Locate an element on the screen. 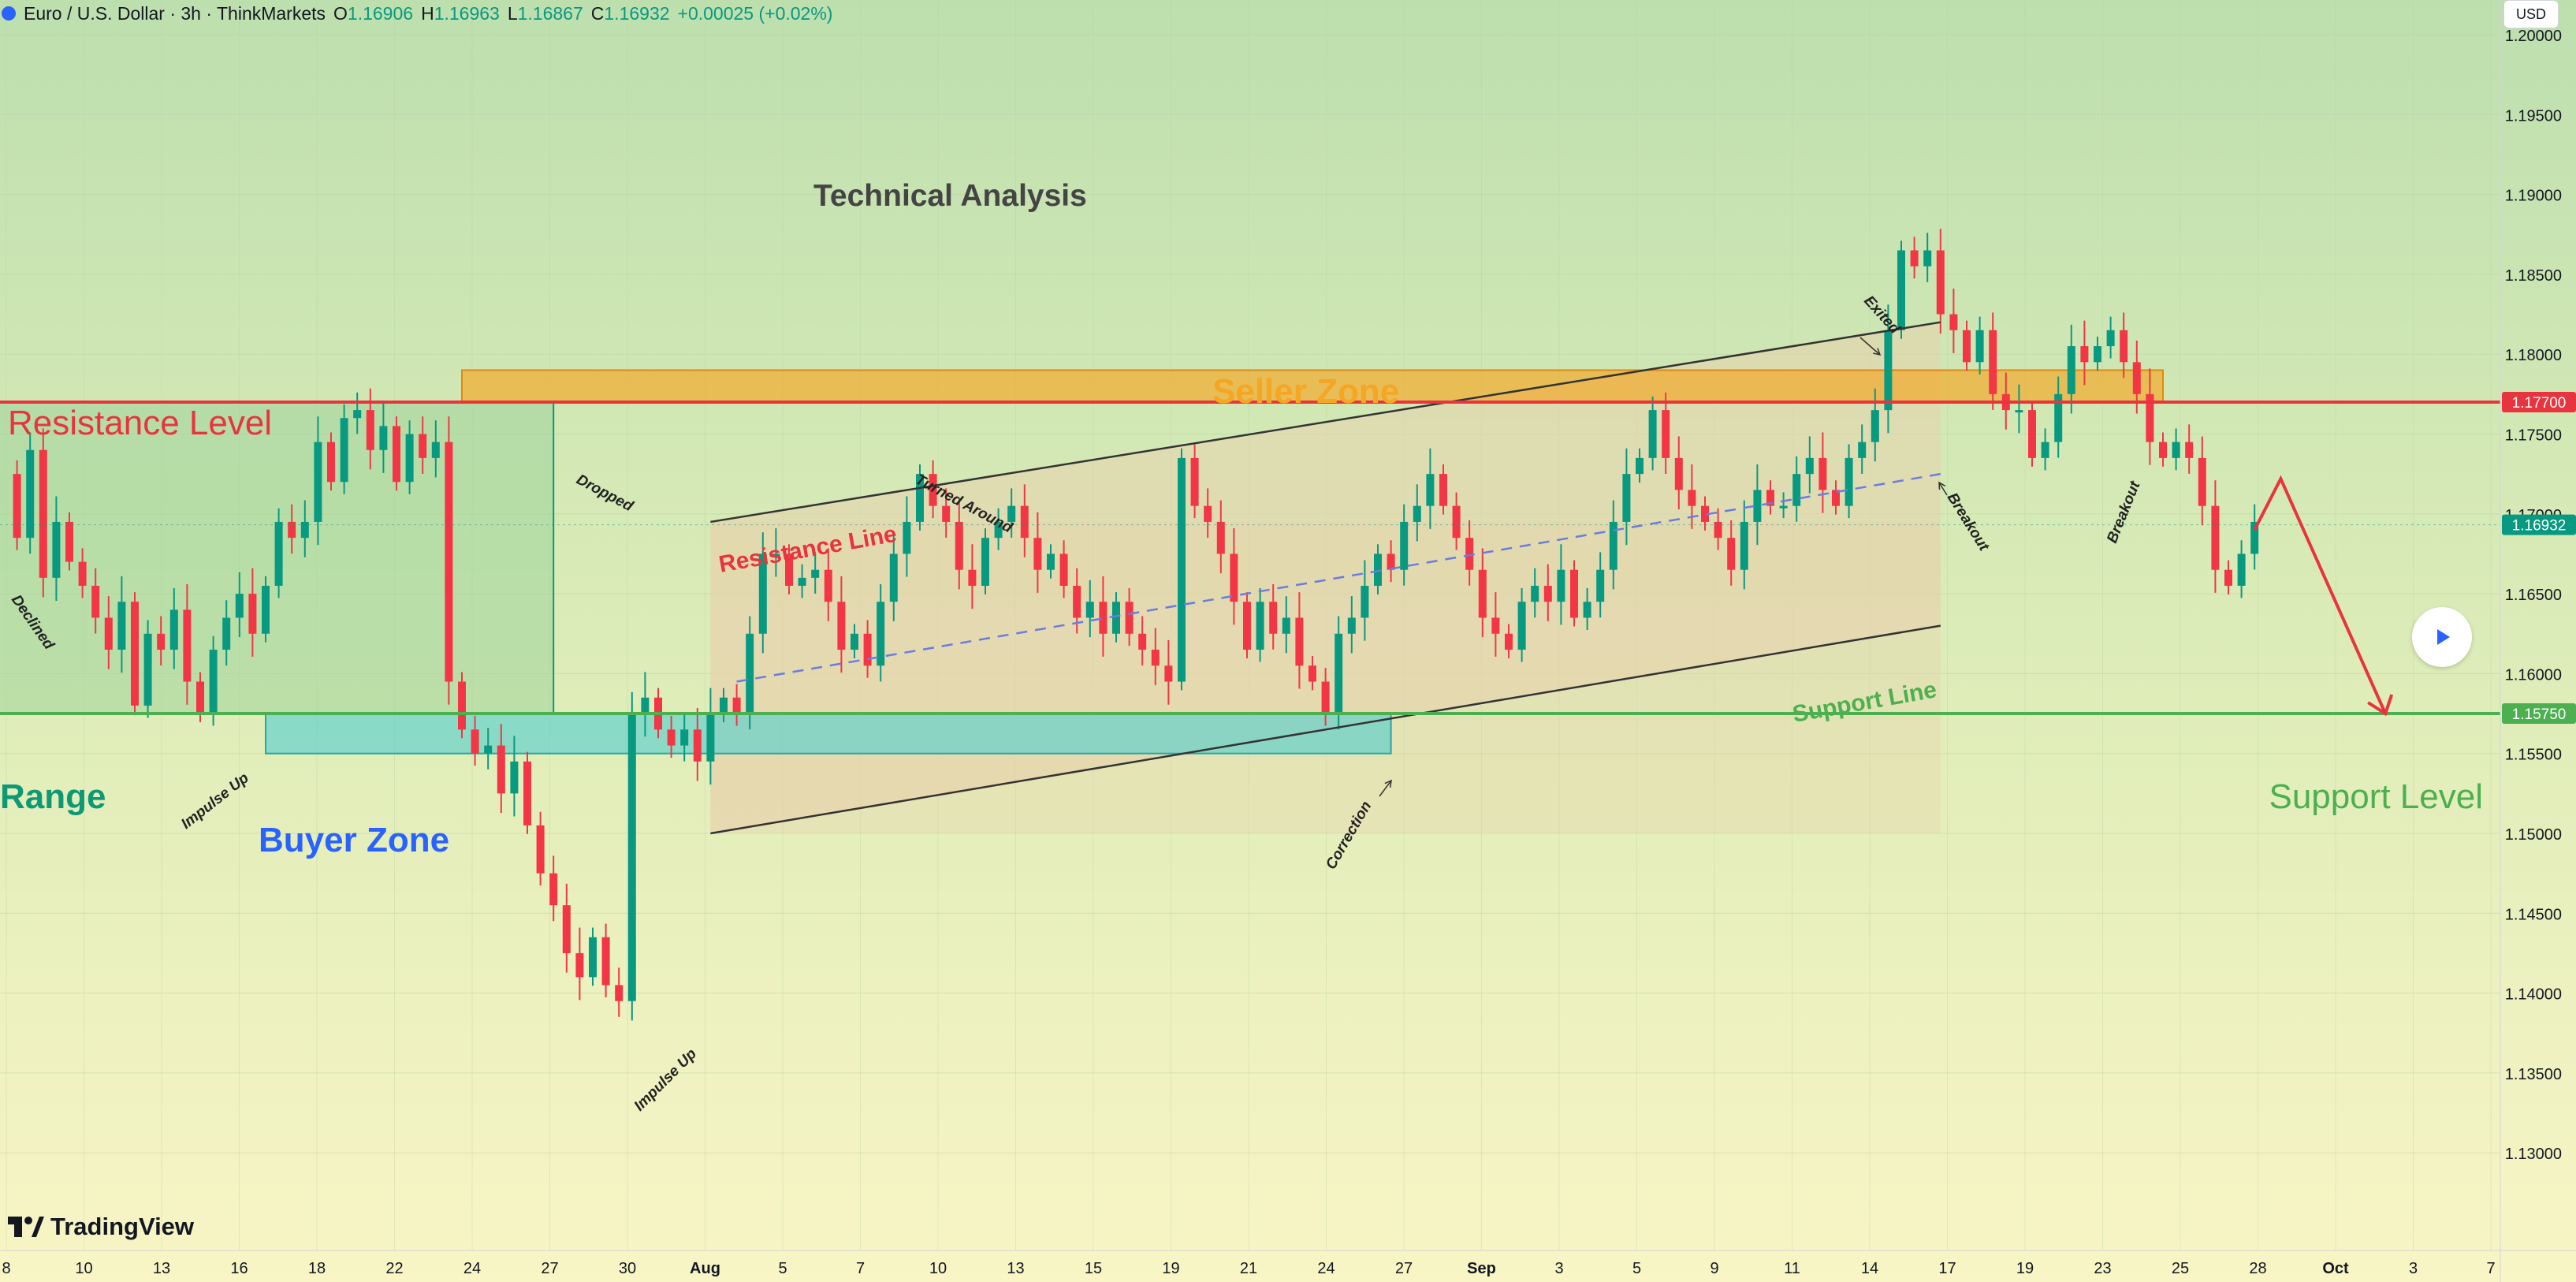  price-tick-label: 1.13500 is located at coordinates (2533, 1074).